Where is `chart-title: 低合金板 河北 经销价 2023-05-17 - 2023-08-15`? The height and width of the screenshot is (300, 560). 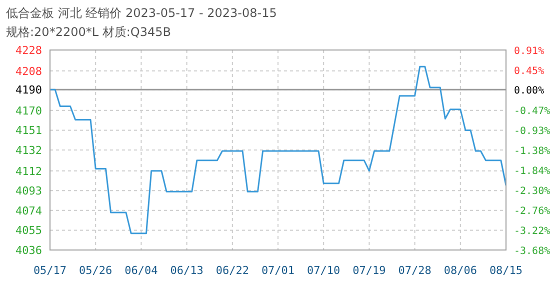 chart-title: 低合金板 河北 经销价 2023-05-17 - 2023-08-15 is located at coordinates (141, 13).